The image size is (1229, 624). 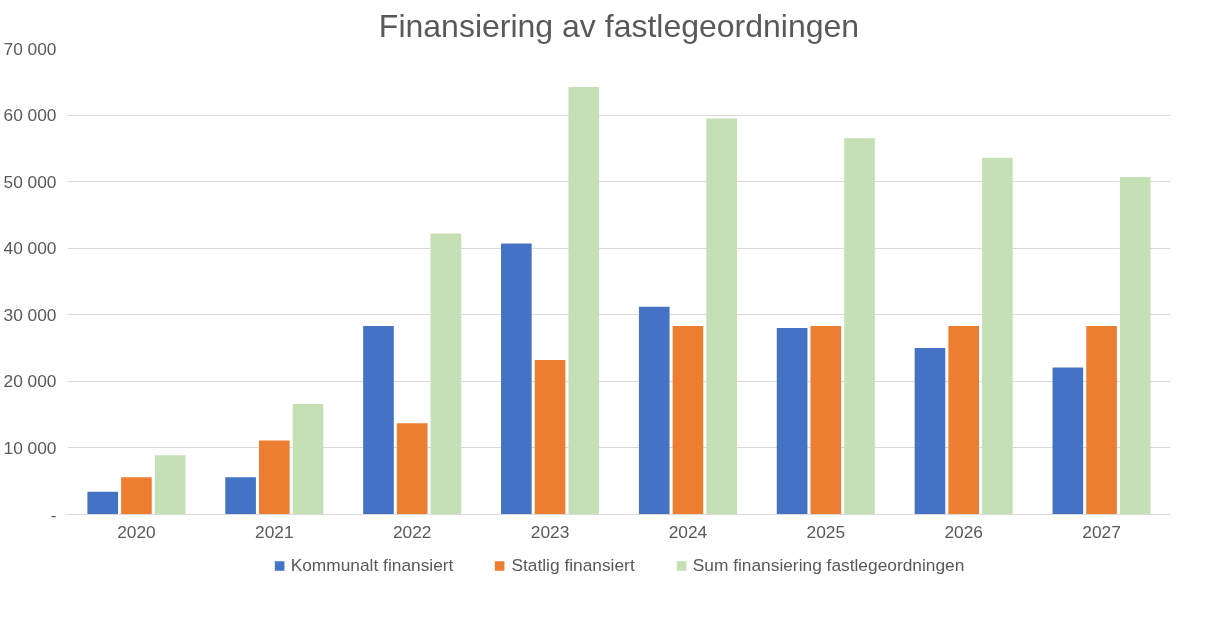 I want to click on legend-label: Statlig finansiert, so click(x=573, y=565).